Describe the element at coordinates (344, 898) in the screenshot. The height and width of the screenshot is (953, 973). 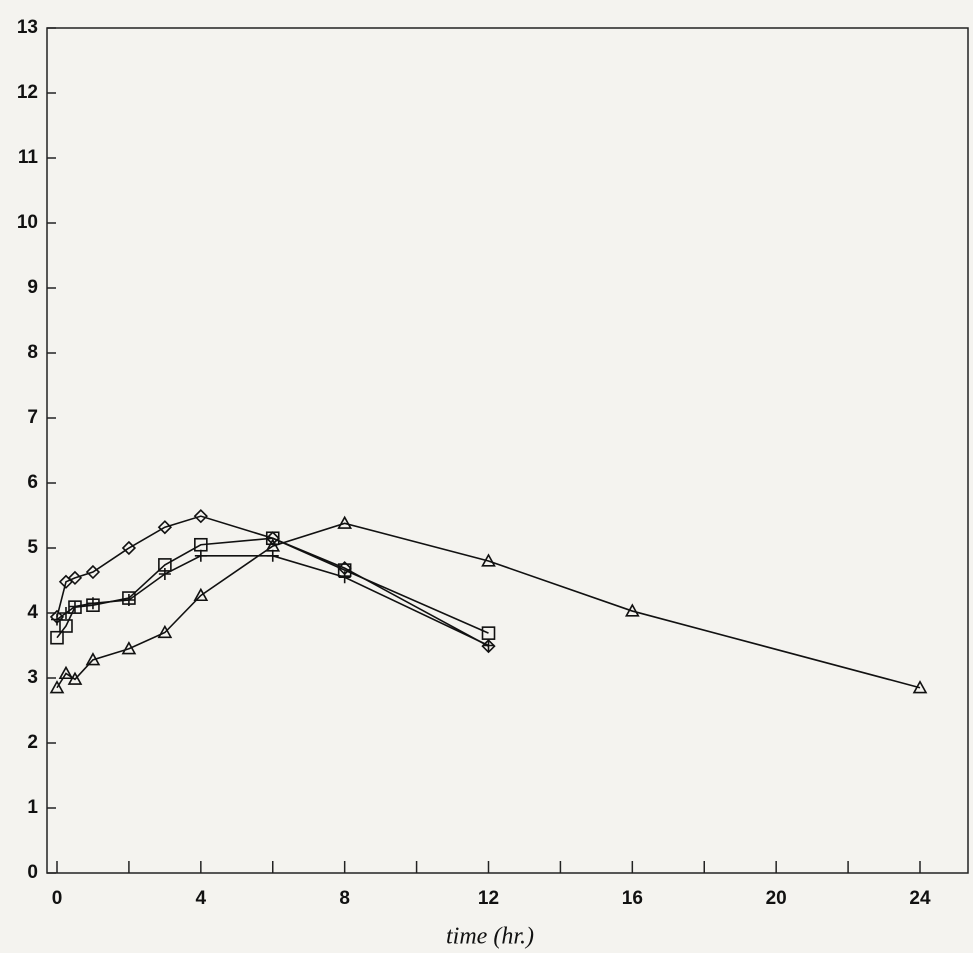
I see `x-tick-label: 8` at that location.